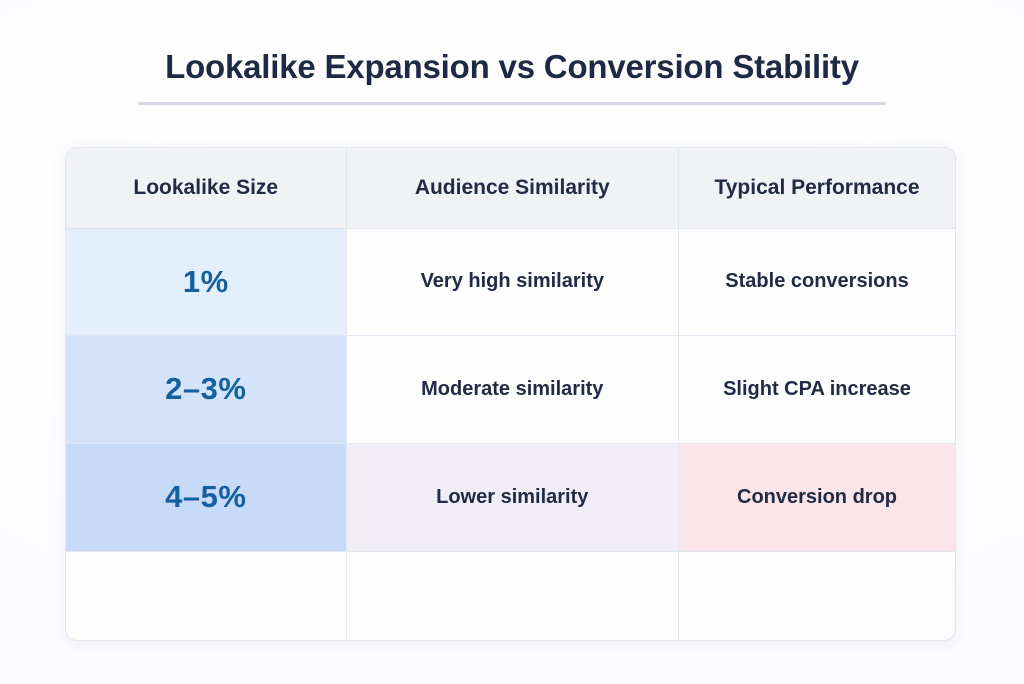  Describe the element at coordinates (513, 188) in the screenshot. I see `column-header-audience-similarity: Audience Similarity` at that location.